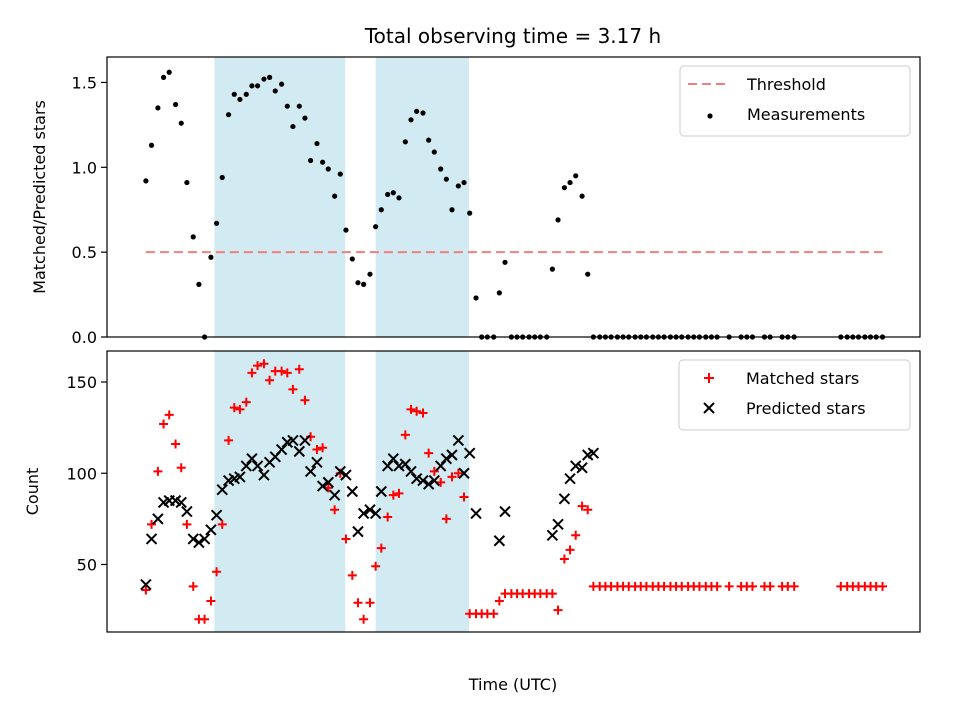 The image size is (960, 720). I want to click on legend-measurement-swatch, so click(710, 116).